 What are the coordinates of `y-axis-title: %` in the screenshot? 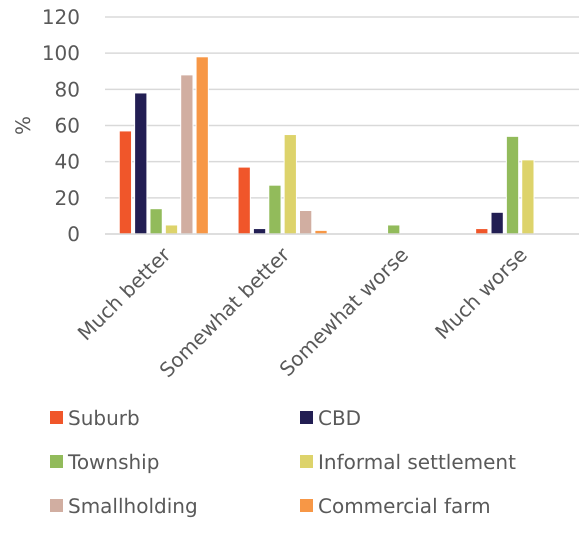 It's located at (23, 126).